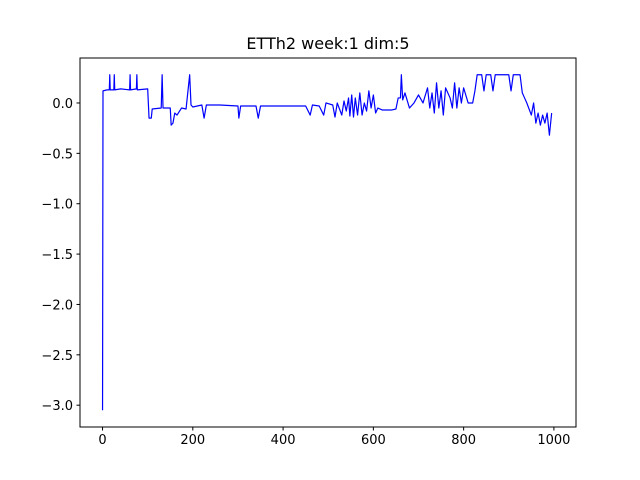 This screenshot has width=640, height=480. What do you see at coordinates (553, 440) in the screenshot?
I see `x-tick-label: 1000` at bounding box center [553, 440].